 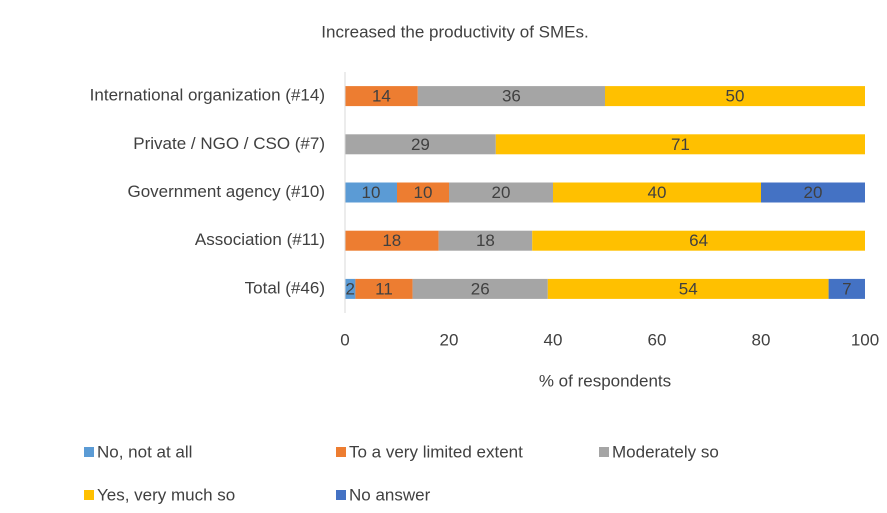 What do you see at coordinates (449, 339) in the screenshot?
I see `x-tick-label: 20` at bounding box center [449, 339].